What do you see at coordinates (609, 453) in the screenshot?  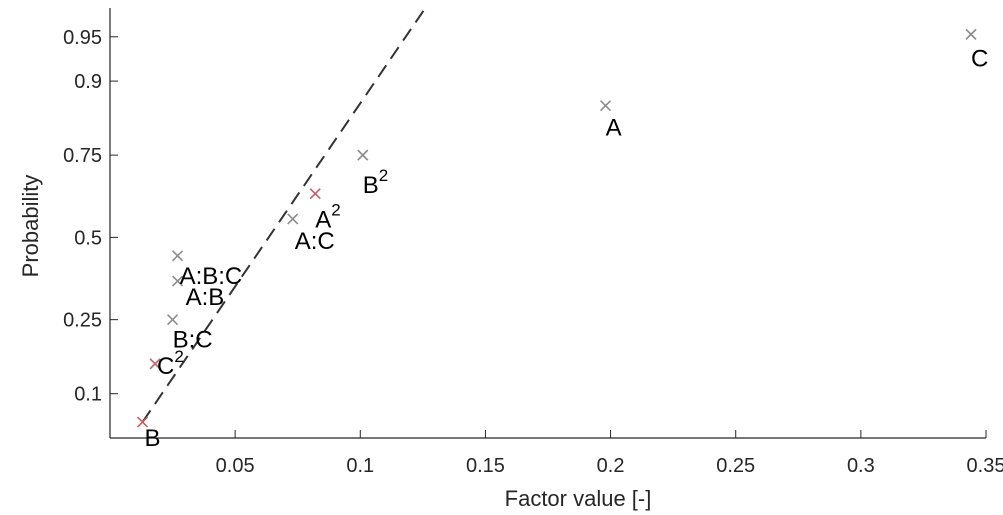 I see `x-axis-ticks: 0.05 0.1 0.15 0.2 0.25 0.3 0.35` at bounding box center [609, 453].